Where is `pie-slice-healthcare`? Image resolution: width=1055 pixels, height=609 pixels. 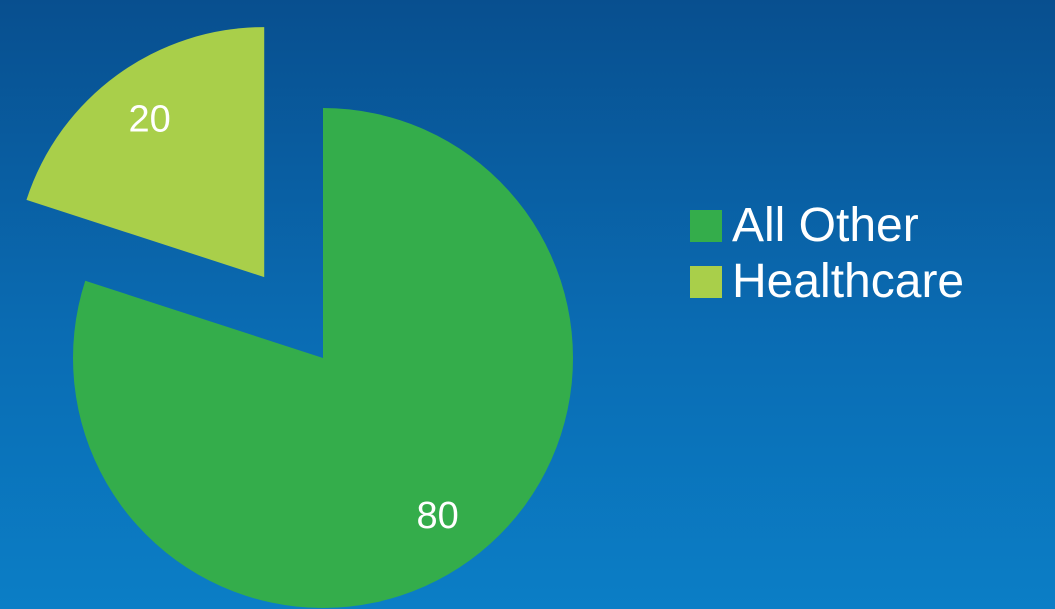
pie-slice-healthcare is located at coordinates (145, 152).